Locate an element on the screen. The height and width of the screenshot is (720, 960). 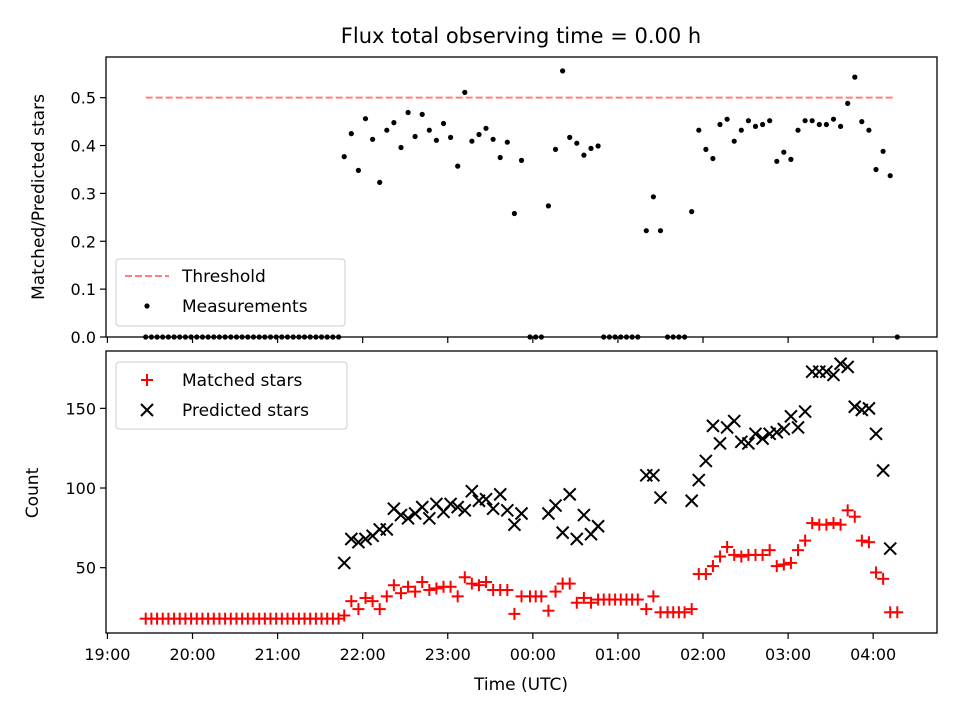
count-legend-box is located at coordinates (231, 395).